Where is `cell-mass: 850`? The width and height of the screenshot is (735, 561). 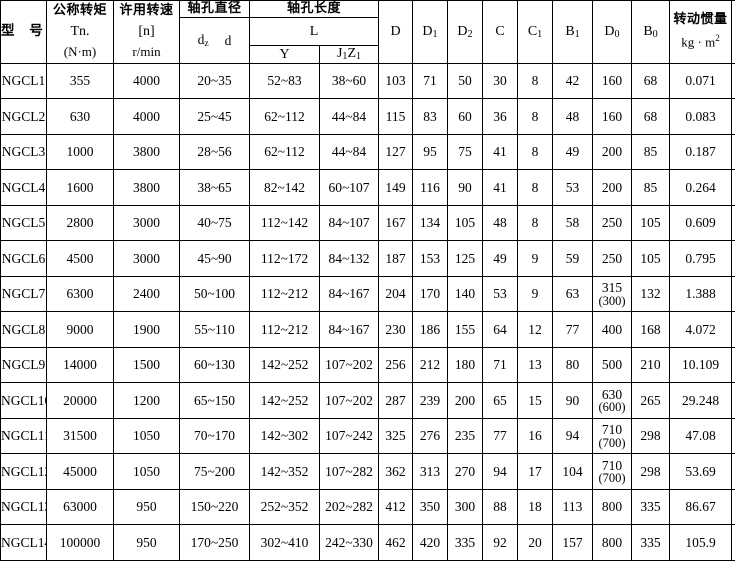
cell-mass: 850 is located at coordinates (733, 543).